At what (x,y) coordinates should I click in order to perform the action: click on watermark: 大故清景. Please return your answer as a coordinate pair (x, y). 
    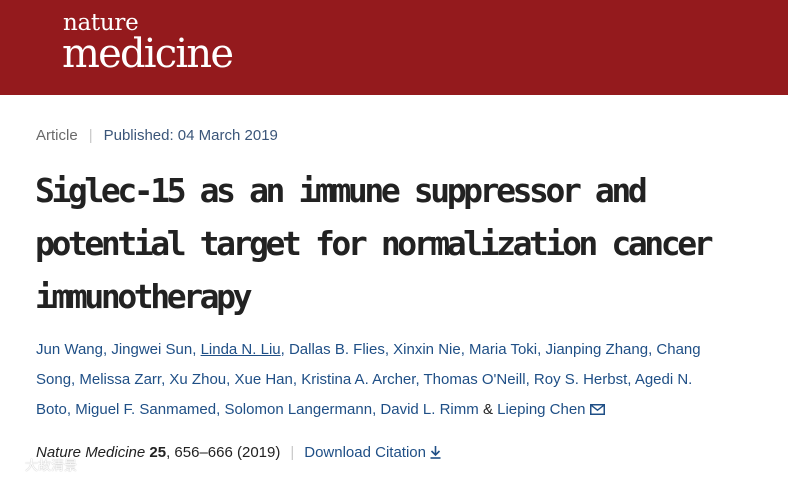
    Looking at the image, I should click on (58, 466).